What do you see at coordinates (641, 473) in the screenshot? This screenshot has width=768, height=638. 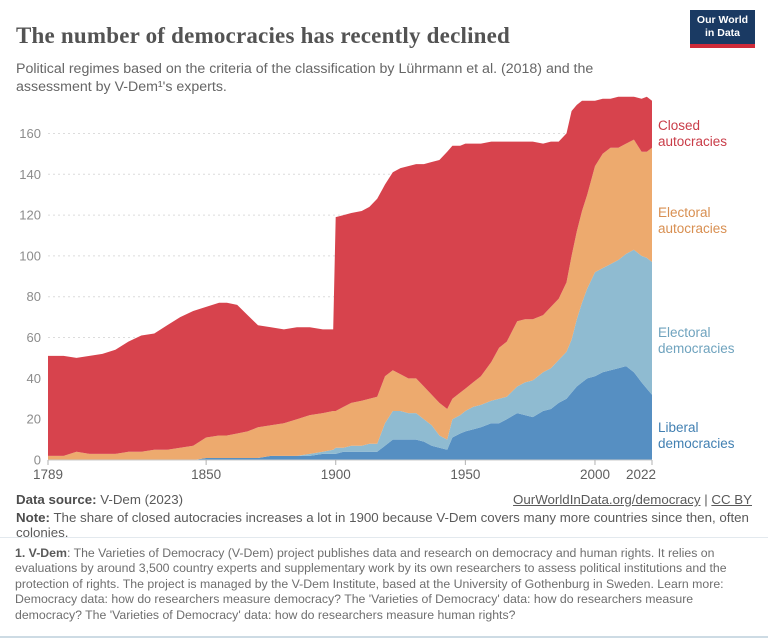 I see `x-tick-label: 2022` at bounding box center [641, 473].